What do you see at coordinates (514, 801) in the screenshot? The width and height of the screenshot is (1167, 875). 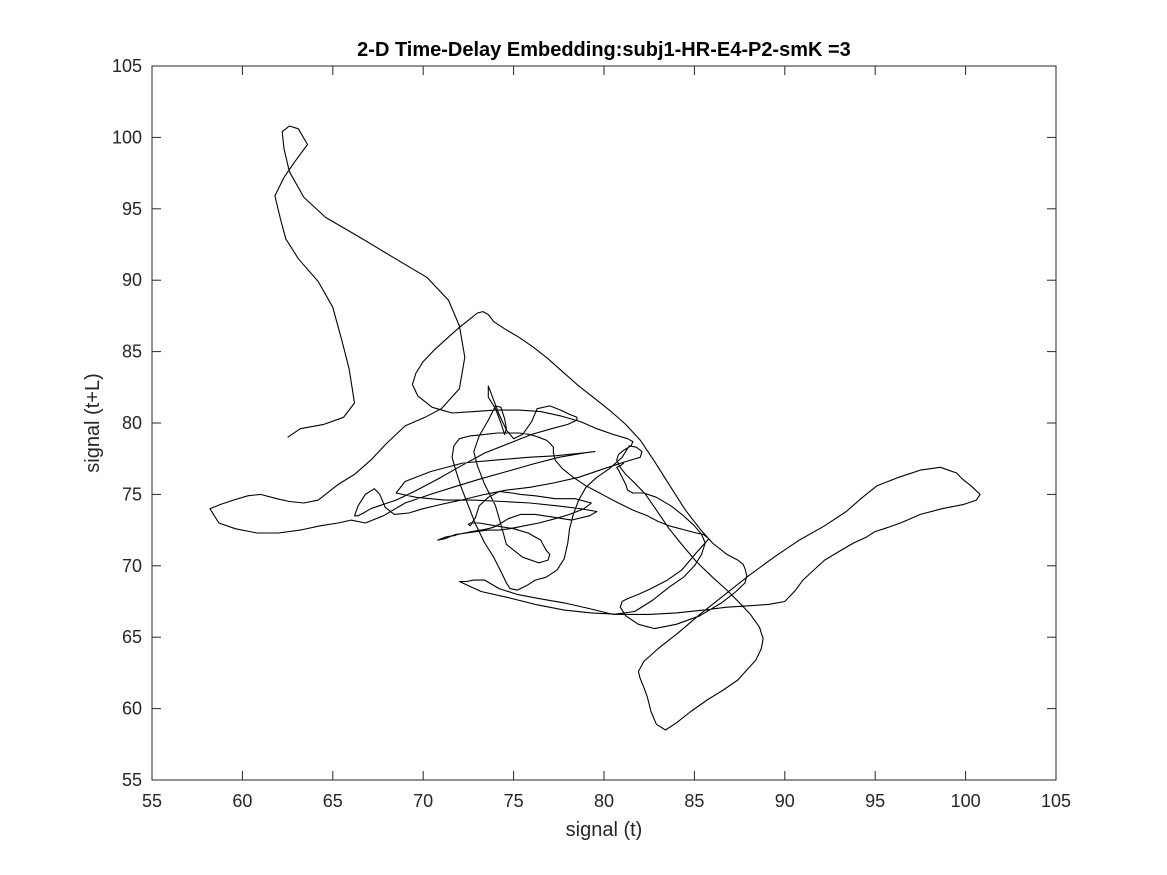 I see `x-tick-label: 75` at bounding box center [514, 801].